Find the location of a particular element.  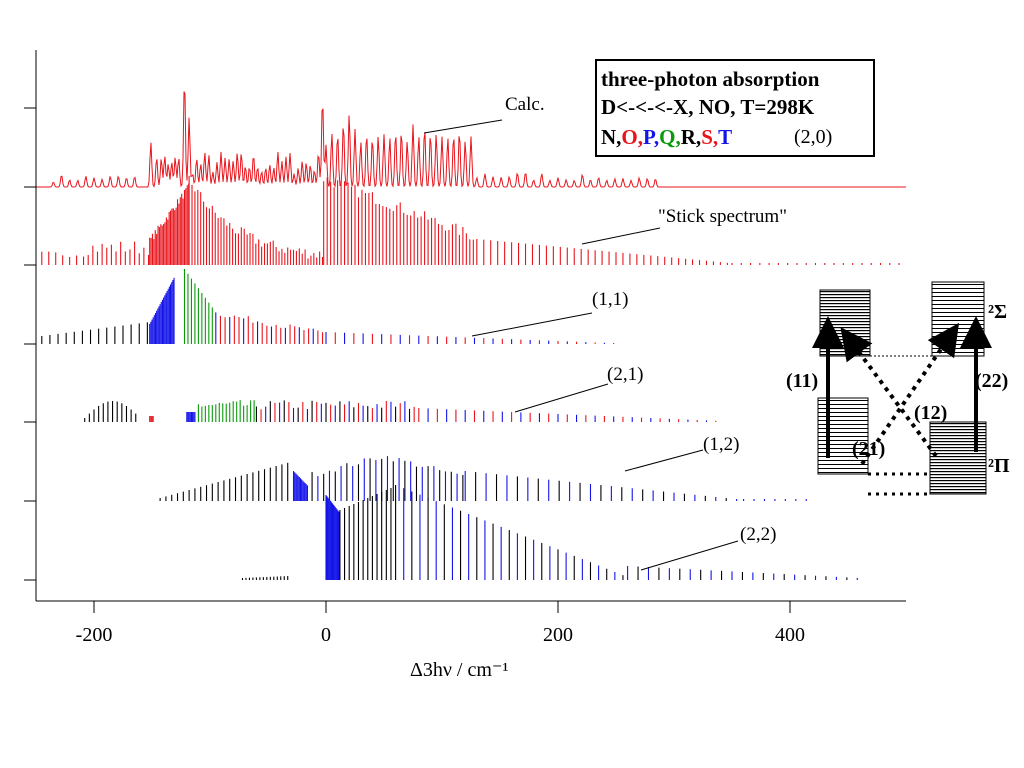

series-calc-line is located at coordinates (471, 140).